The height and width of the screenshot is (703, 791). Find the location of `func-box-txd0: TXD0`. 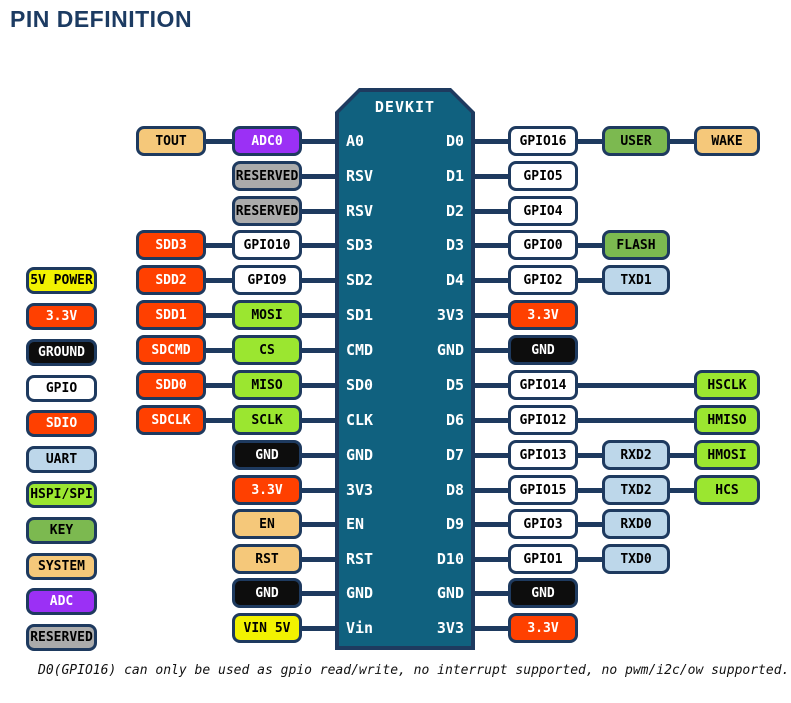

func-box-txd0: TXD0 is located at coordinates (636, 559).